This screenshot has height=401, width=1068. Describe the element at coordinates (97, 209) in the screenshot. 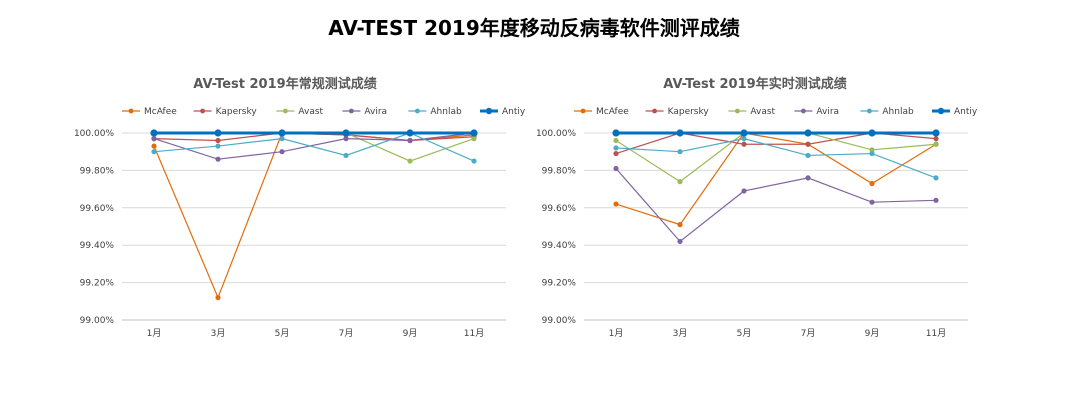

I see `y-tick-label: 99.60%` at that location.